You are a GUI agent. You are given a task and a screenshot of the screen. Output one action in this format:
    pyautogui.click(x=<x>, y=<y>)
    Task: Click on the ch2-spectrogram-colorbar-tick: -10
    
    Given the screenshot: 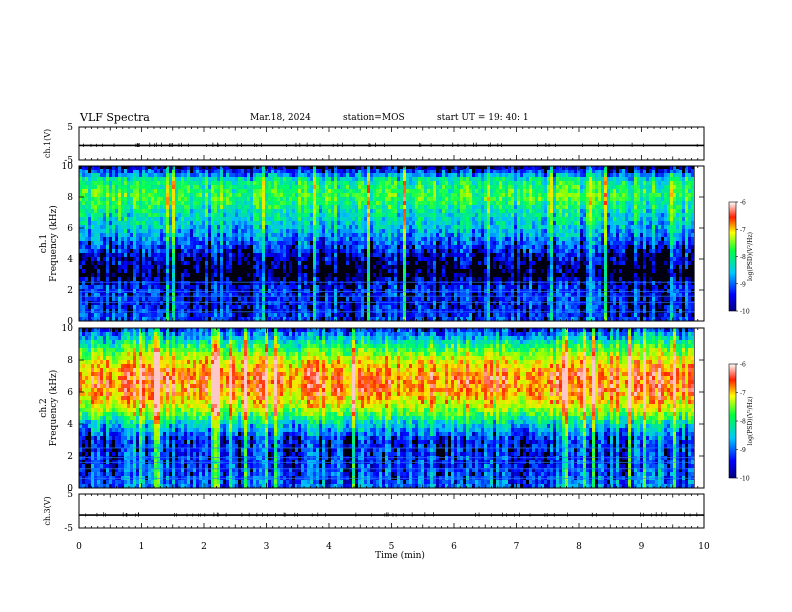 What is the action you would take?
    pyautogui.click(x=745, y=479)
    